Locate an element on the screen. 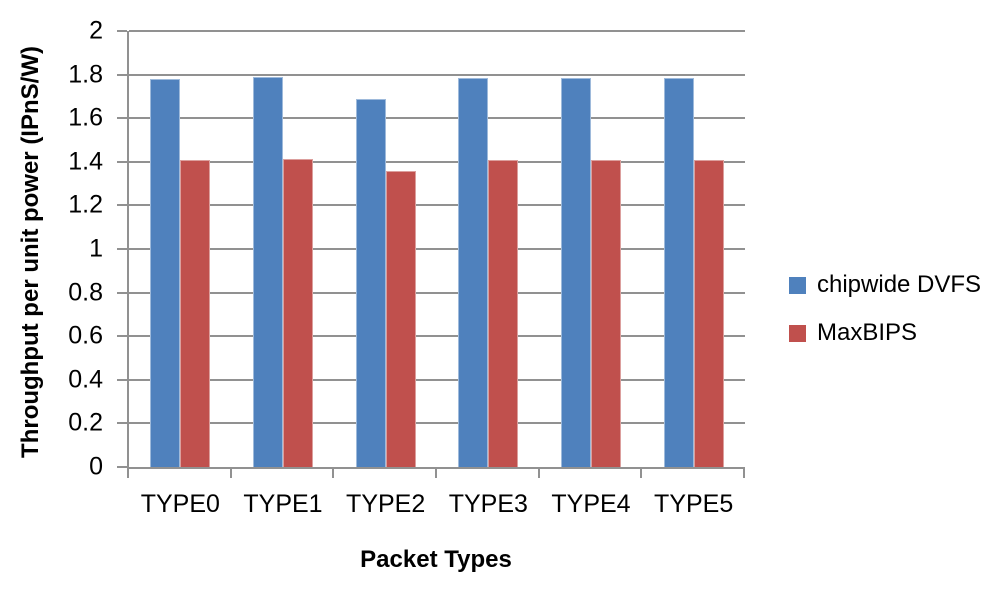 Image resolution: width=1000 pixels, height=598 pixels. bar-maxbips-type3 is located at coordinates (503, 313).